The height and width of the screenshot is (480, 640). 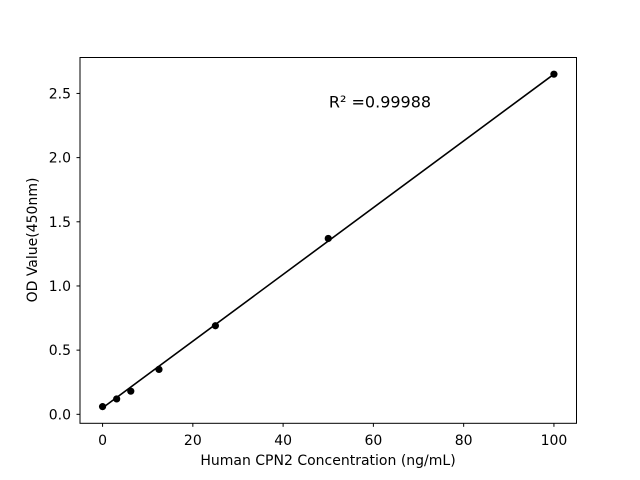 I want to click on y-axis-label: OD Value(450nm), so click(x=33, y=240).